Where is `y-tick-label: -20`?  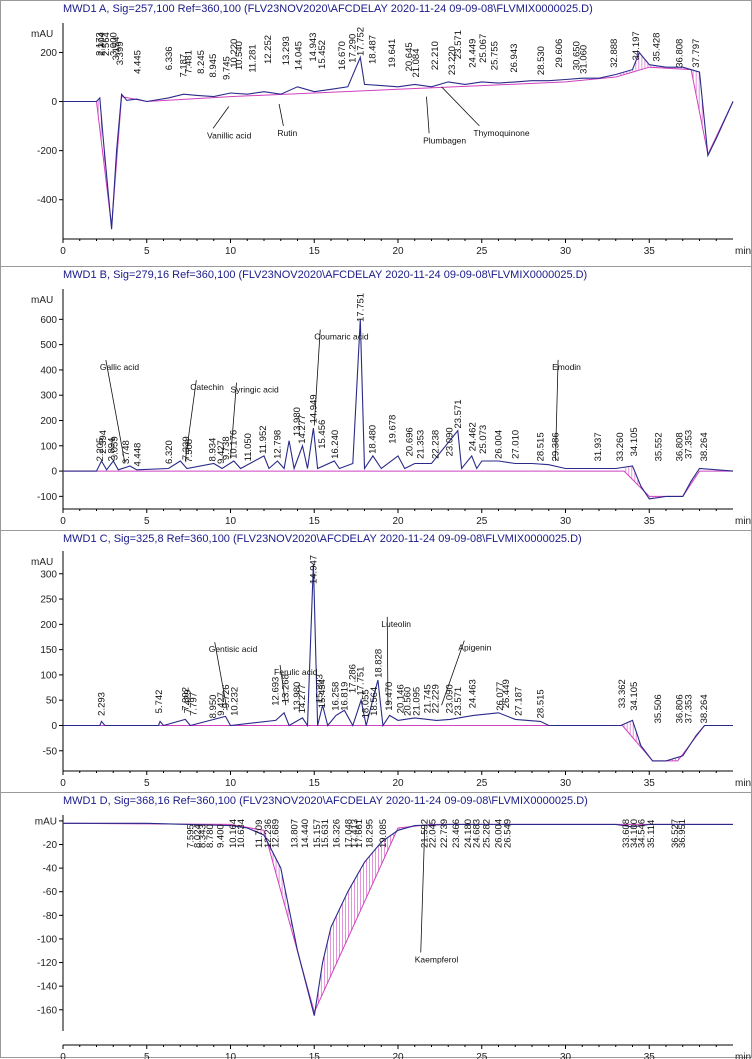 y-tick-label: -20 is located at coordinates (50, 845).